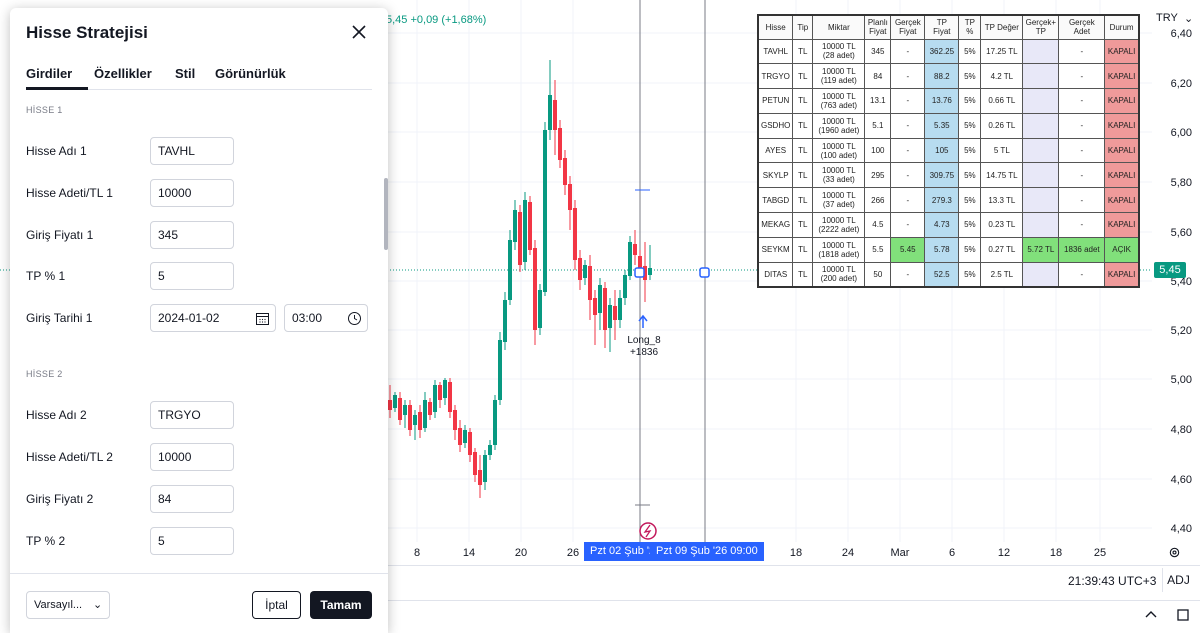  What do you see at coordinates (878, 125) in the screenshot?
I see `table-cell: 5.1` at bounding box center [878, 125].